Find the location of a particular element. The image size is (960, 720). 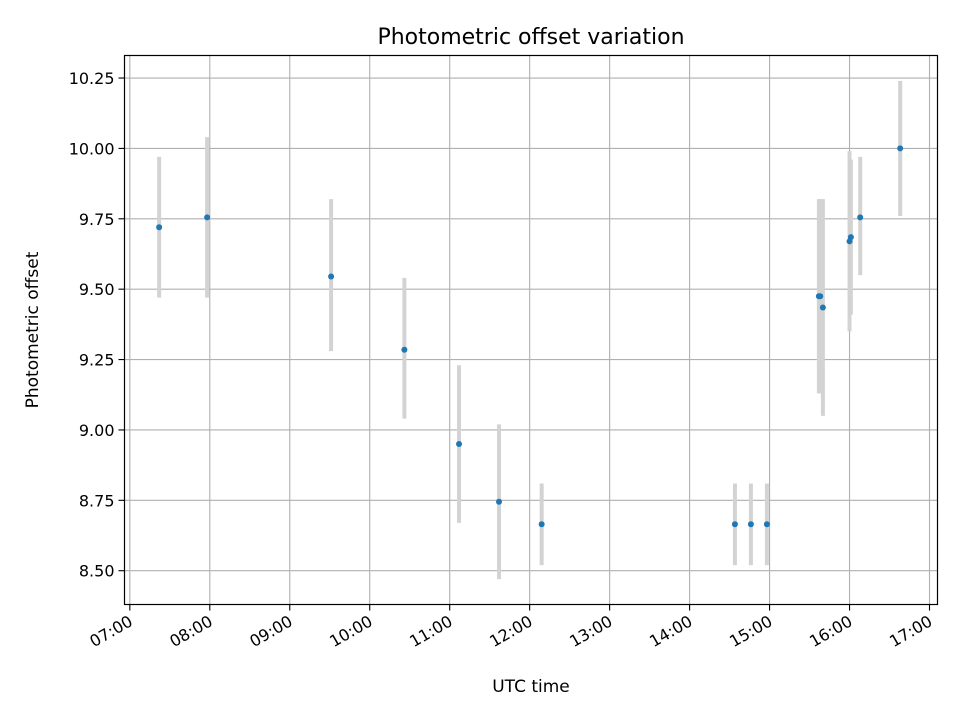

y-tick-label: 10.00 is located at coordinates (92, 148).